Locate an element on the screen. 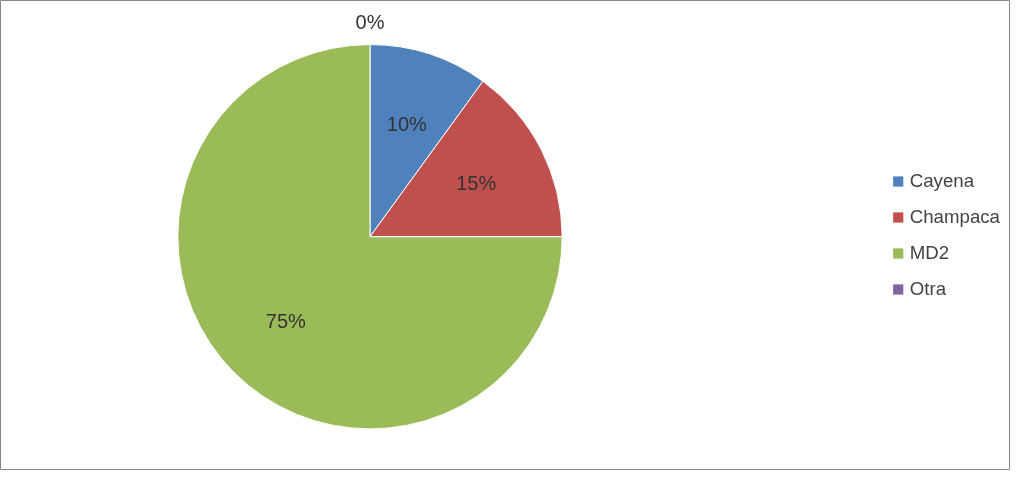 Image resolution: width=1024 pixels, height=481 pixels. legend-label: Champaca is located at coordinates (954, 217).